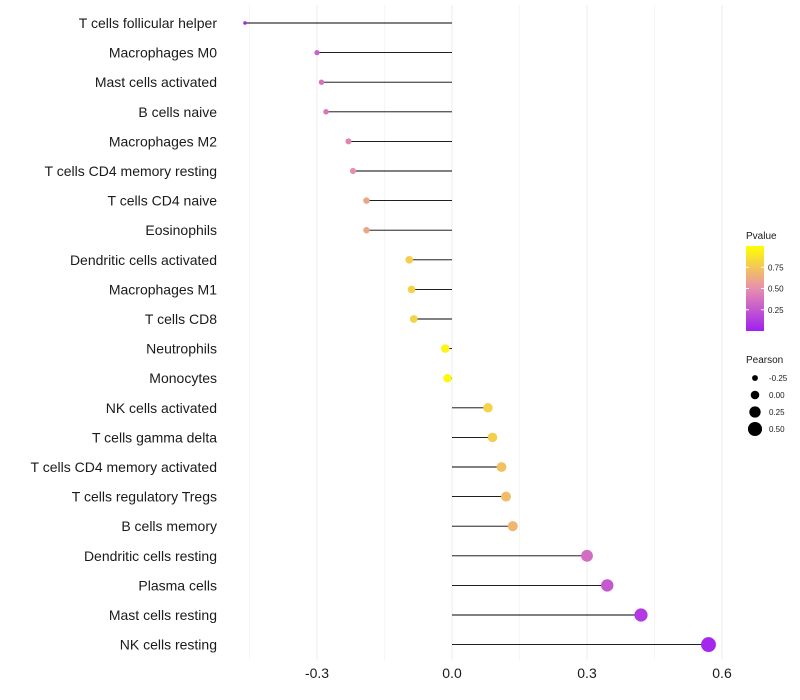 Image resolution: width=800 pixels, height=700 pixels. Describe the element at coordinates (144, 497) in the screenshot. I see `category-label: T cells regulatory Tregs` at that location.